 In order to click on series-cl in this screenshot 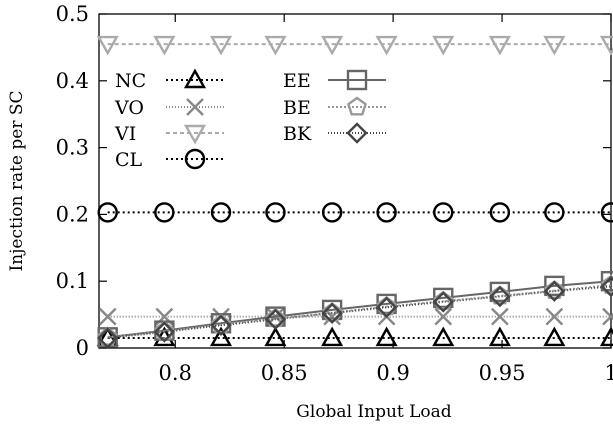, I will do `click(355, 212)`.